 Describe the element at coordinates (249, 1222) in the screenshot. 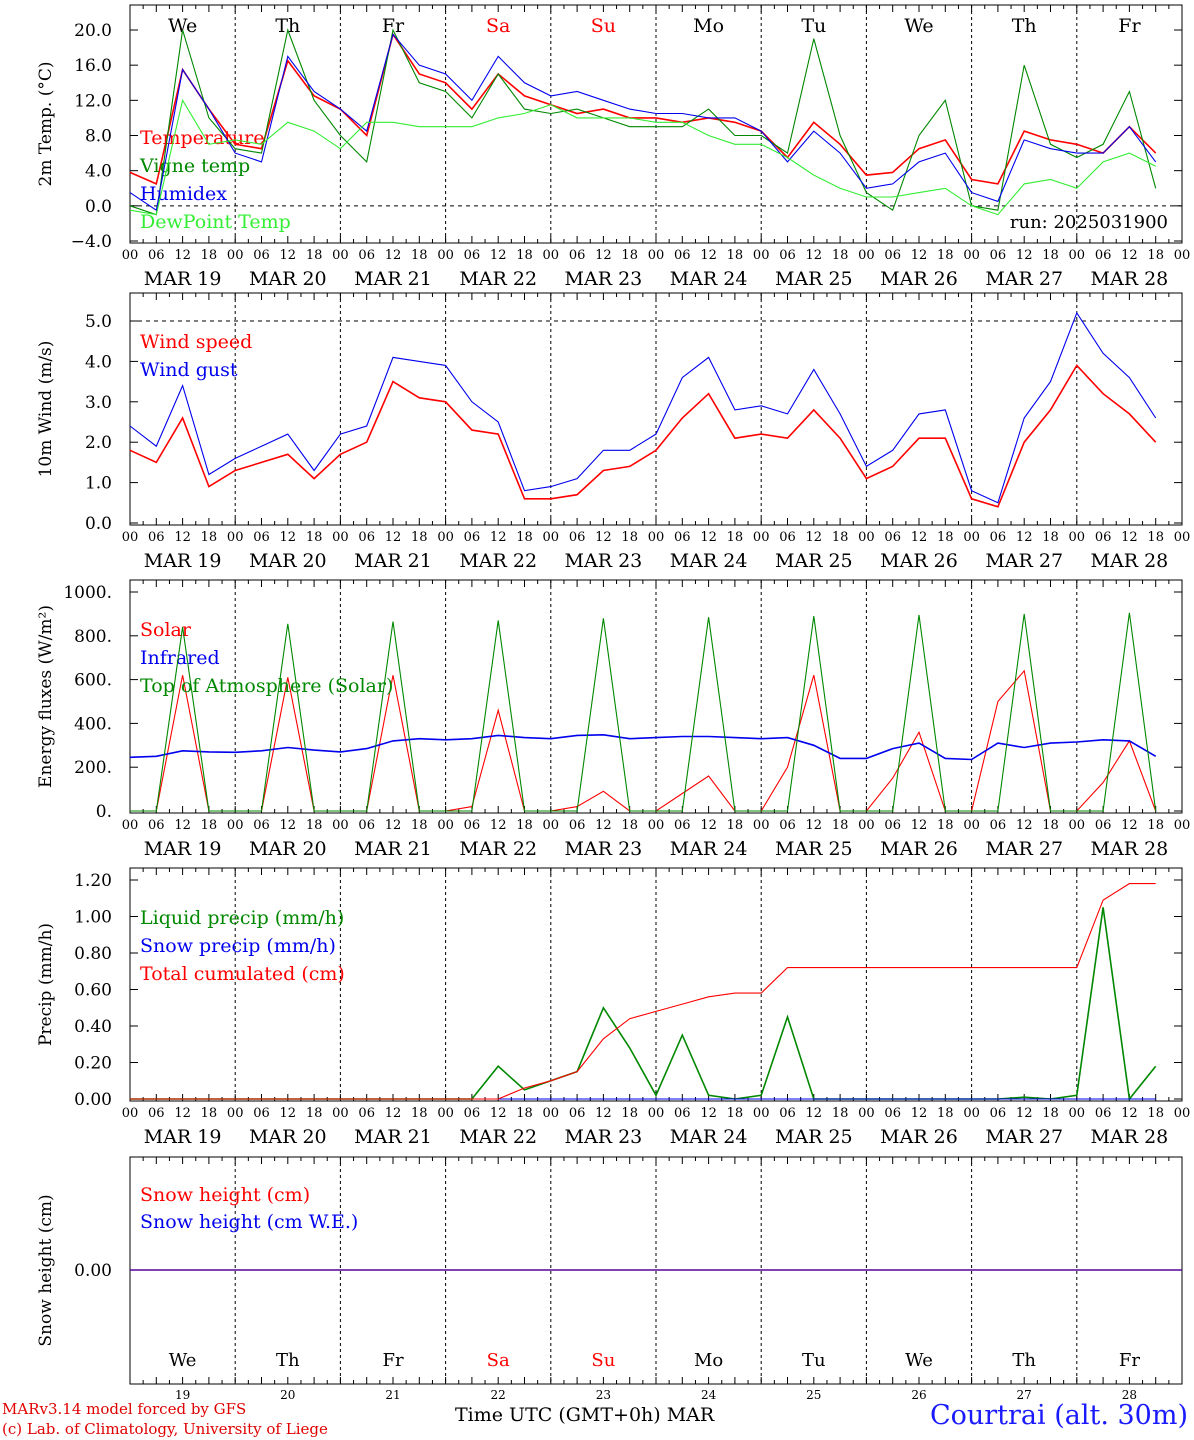

I see `legend-entry: Snow height (cm W.E.)` at that location.